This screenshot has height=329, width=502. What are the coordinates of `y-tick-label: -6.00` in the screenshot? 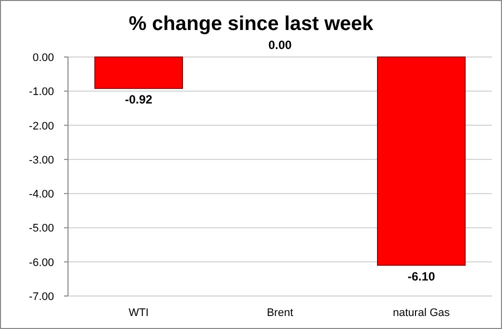 It's located at (41, 262).